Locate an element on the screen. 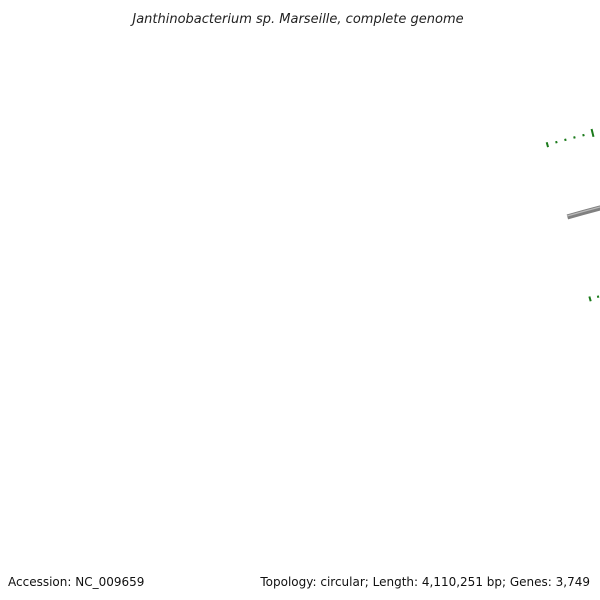 The image size is (600, 600). genome-backbone is located at coordinates (583, 212).